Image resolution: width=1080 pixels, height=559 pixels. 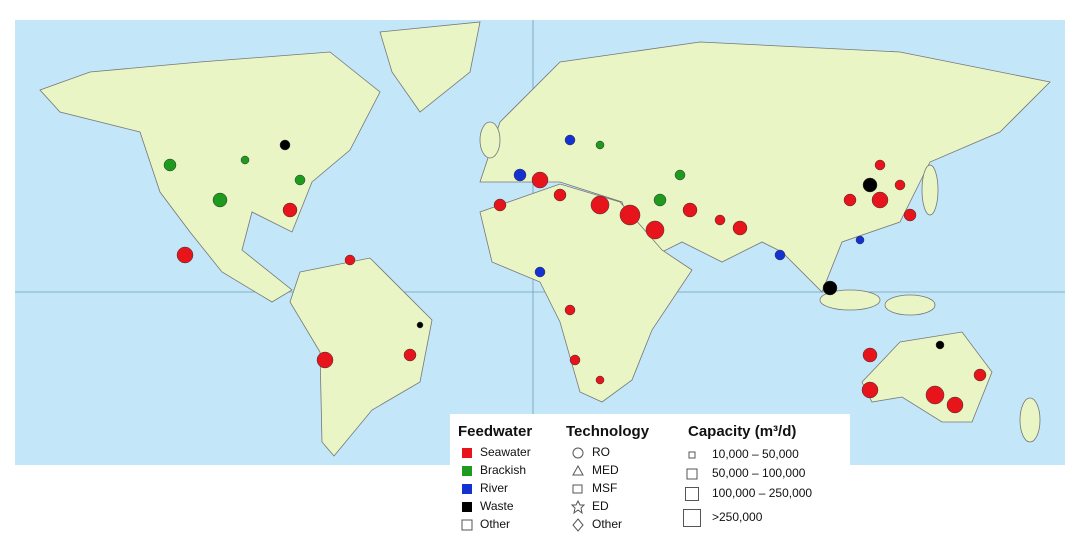 What do you see at coordinates (490, 140) in the screenshot?
I see `british-isles` at bounding box center [490, 140].